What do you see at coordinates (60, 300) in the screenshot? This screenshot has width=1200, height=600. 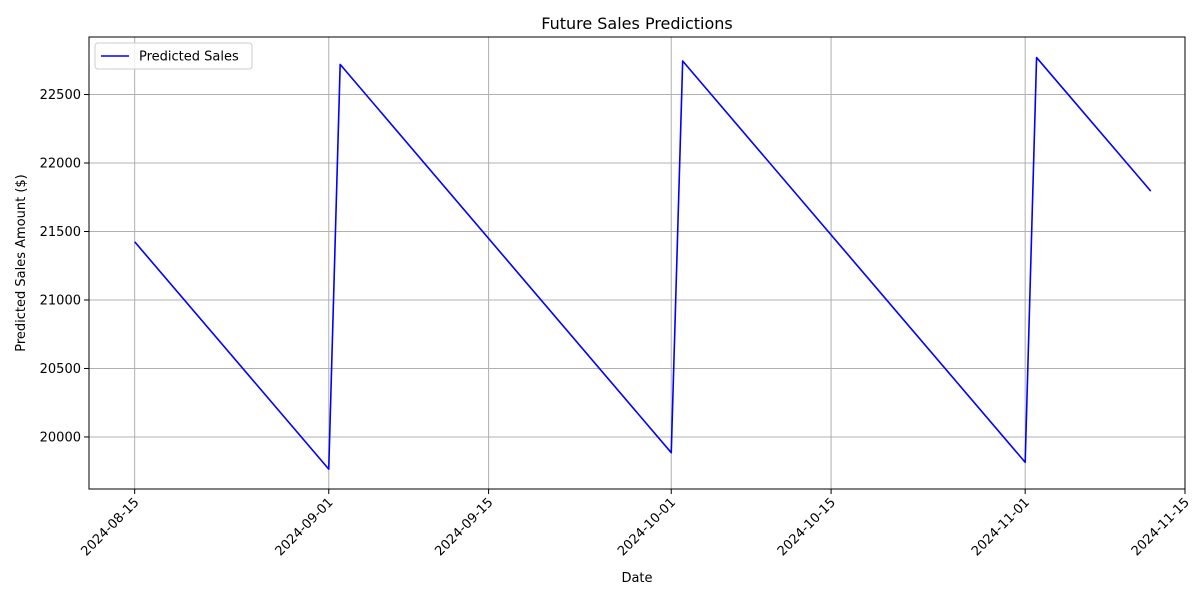 I see `y-tick-label: 21000` at bounding box center [60, 300].